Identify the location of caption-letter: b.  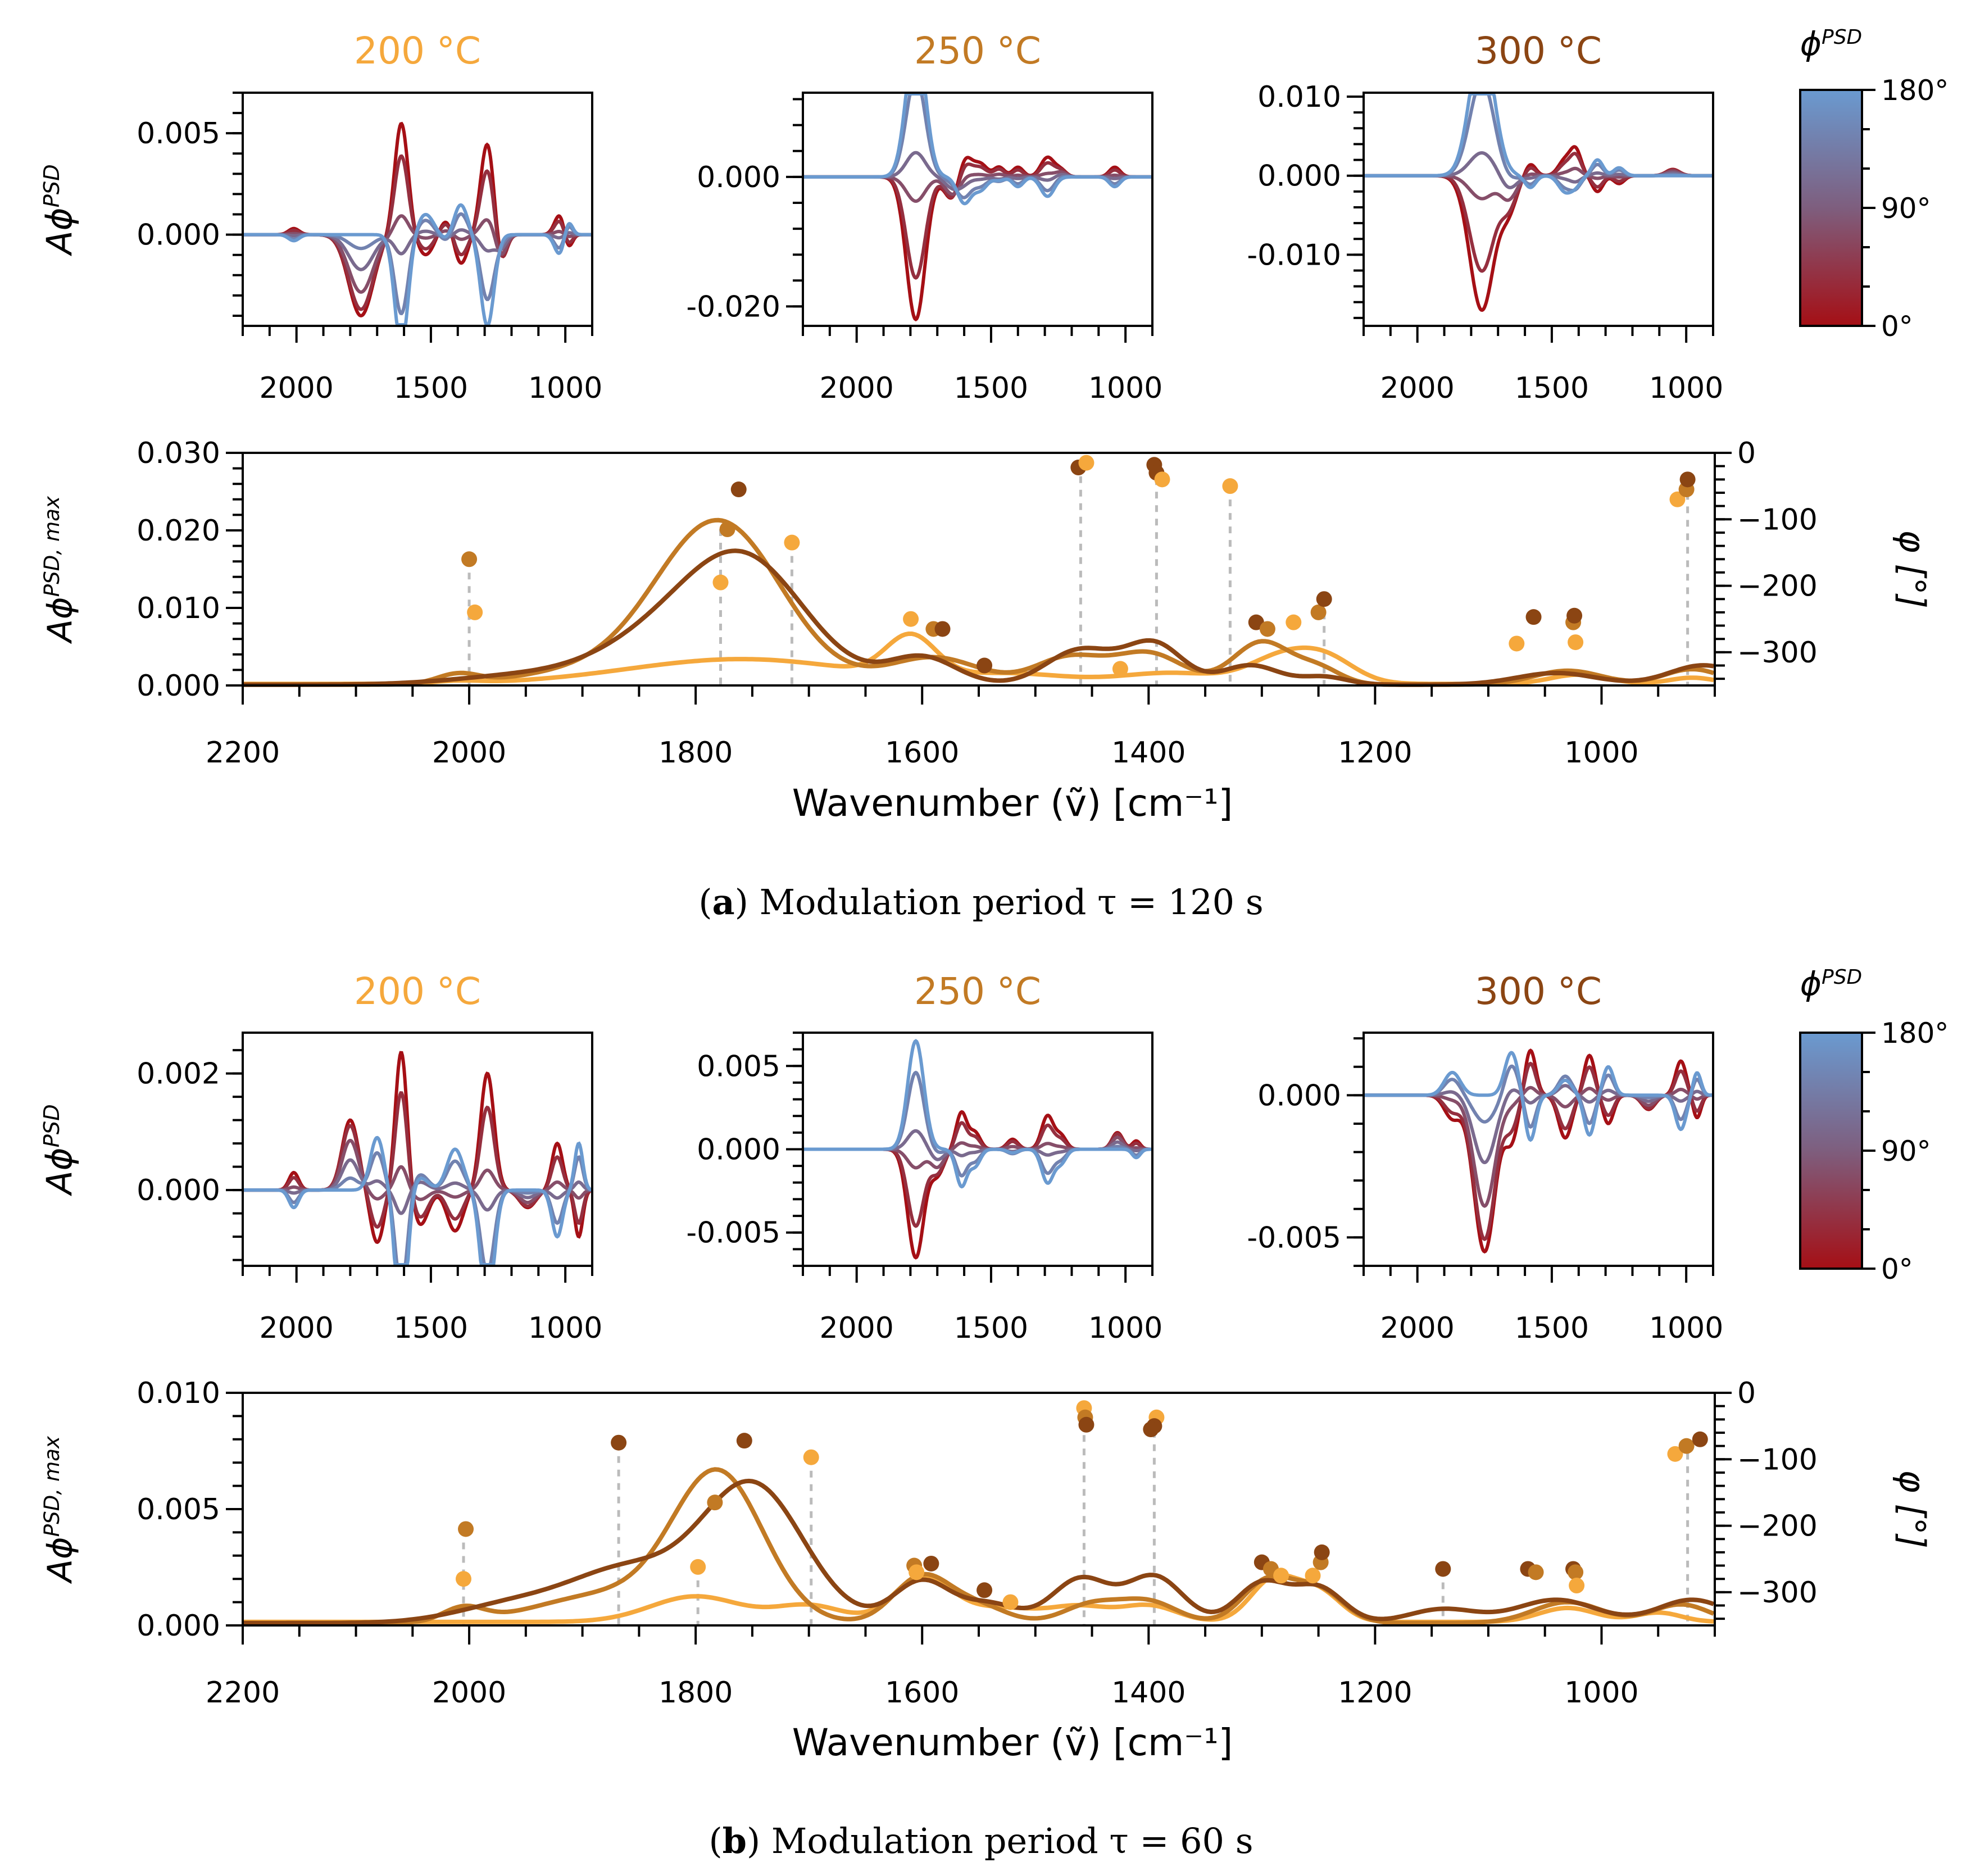
(735, 1841).